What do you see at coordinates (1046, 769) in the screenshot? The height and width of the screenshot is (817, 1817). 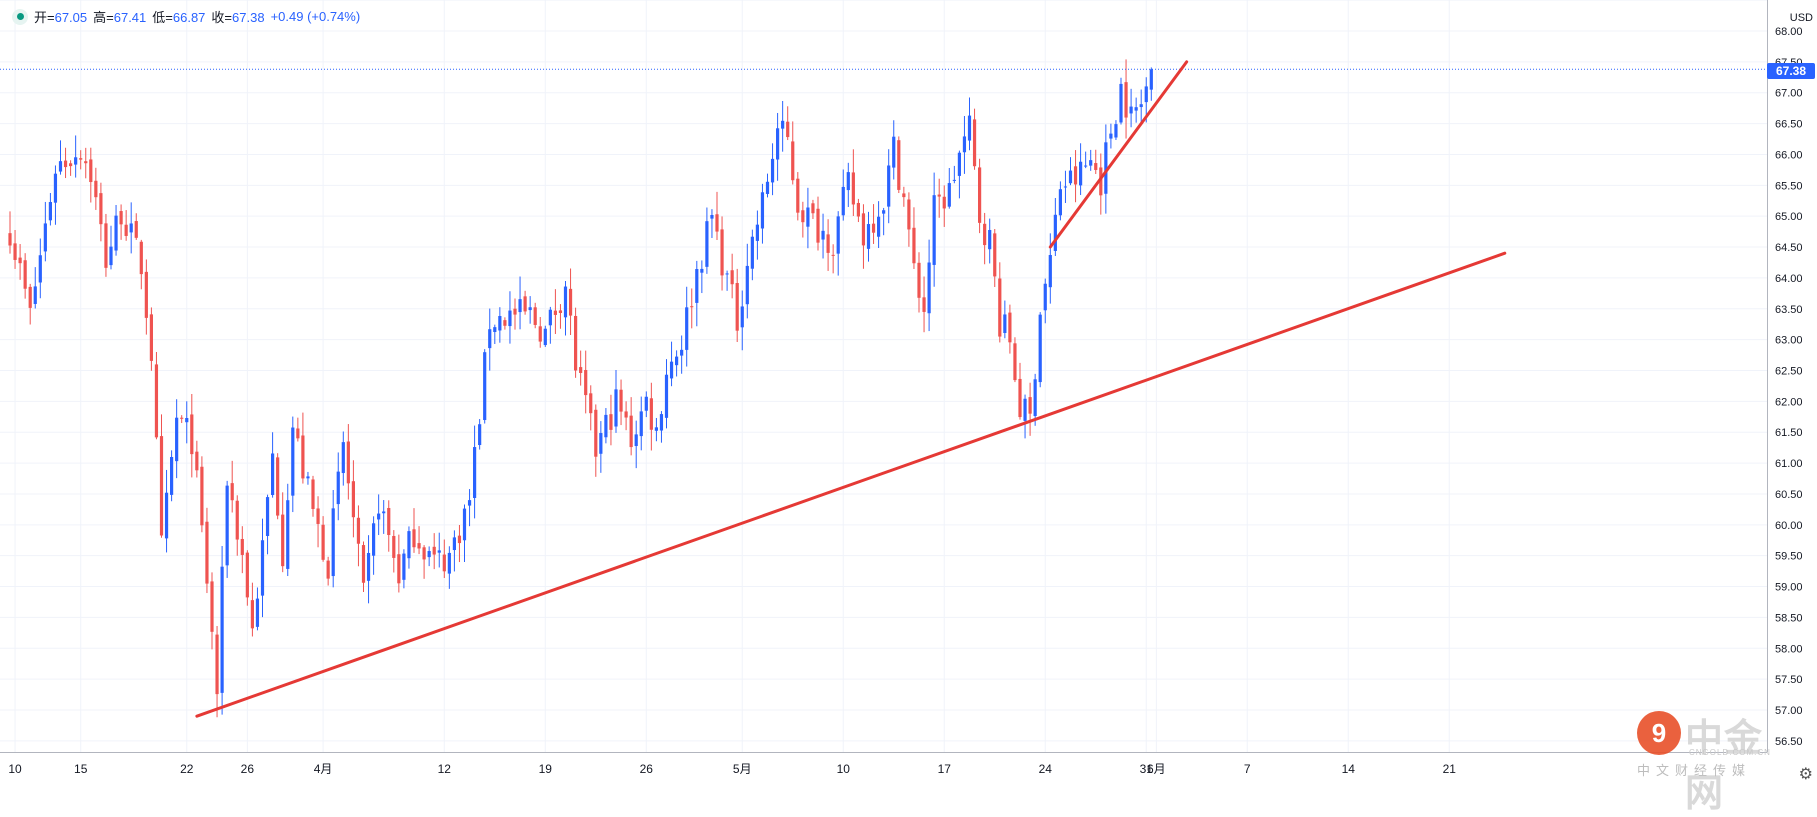 I see `time-tick-label: 24` at bounding box center [1046, 769].